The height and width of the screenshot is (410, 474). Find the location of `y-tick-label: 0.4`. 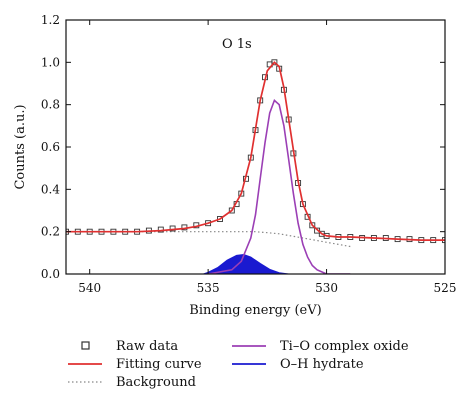

y-tick-label: 0.4 is located at coordinates (50, 189).